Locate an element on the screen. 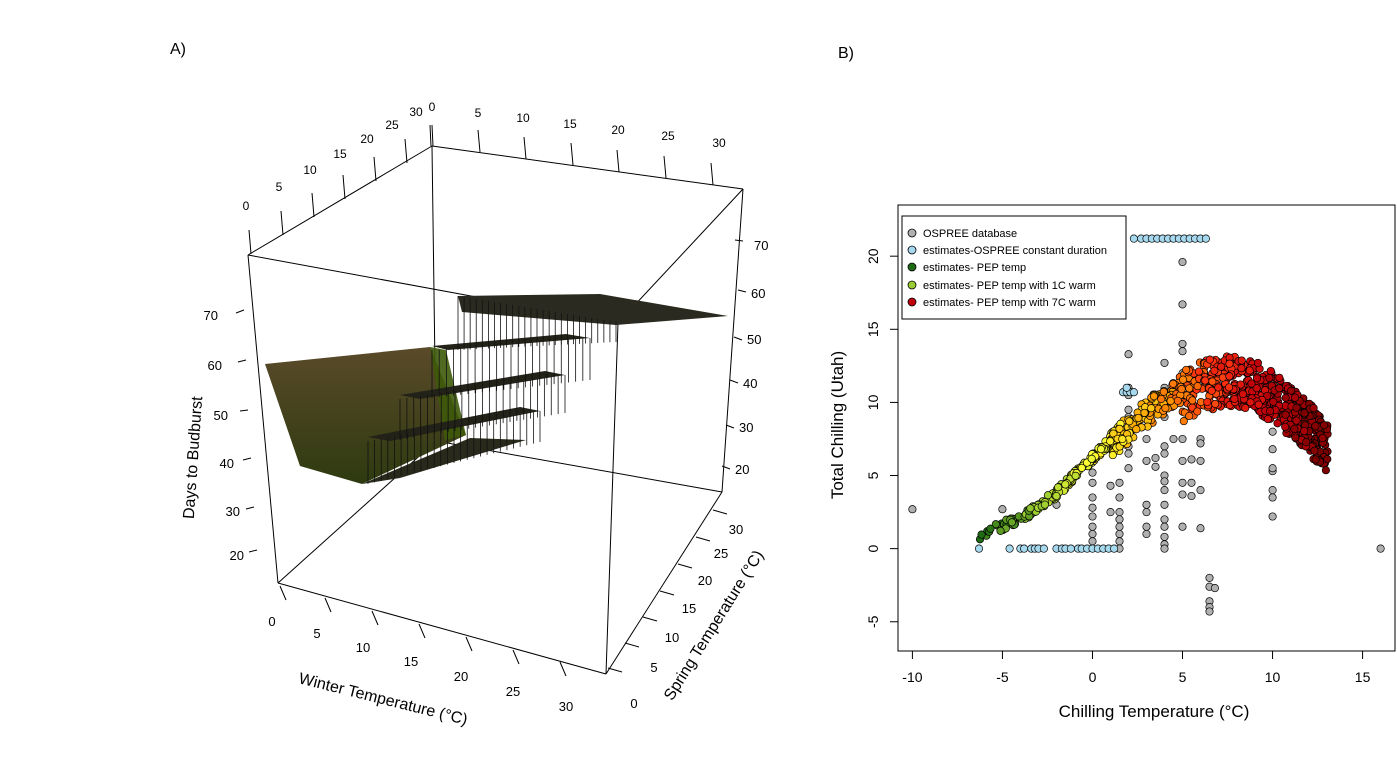 This screenshot has width=1397, height=774. z-axis-right: 70 60 50 40 30 20 is located at coordinates (744, 357).